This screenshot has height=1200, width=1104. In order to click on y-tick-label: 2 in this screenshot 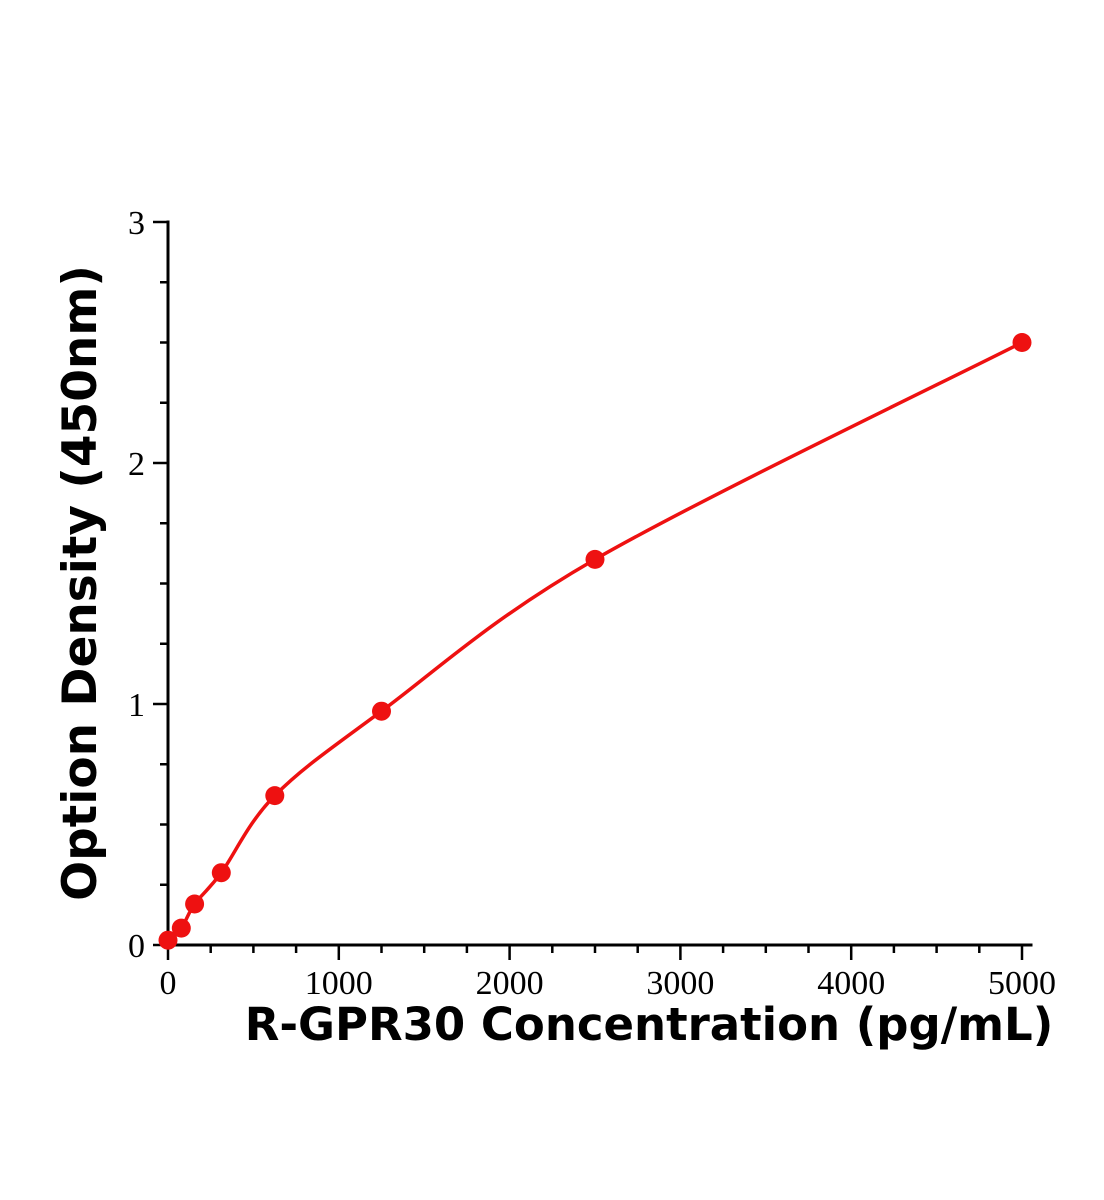, I will do `click(136, 464)`.